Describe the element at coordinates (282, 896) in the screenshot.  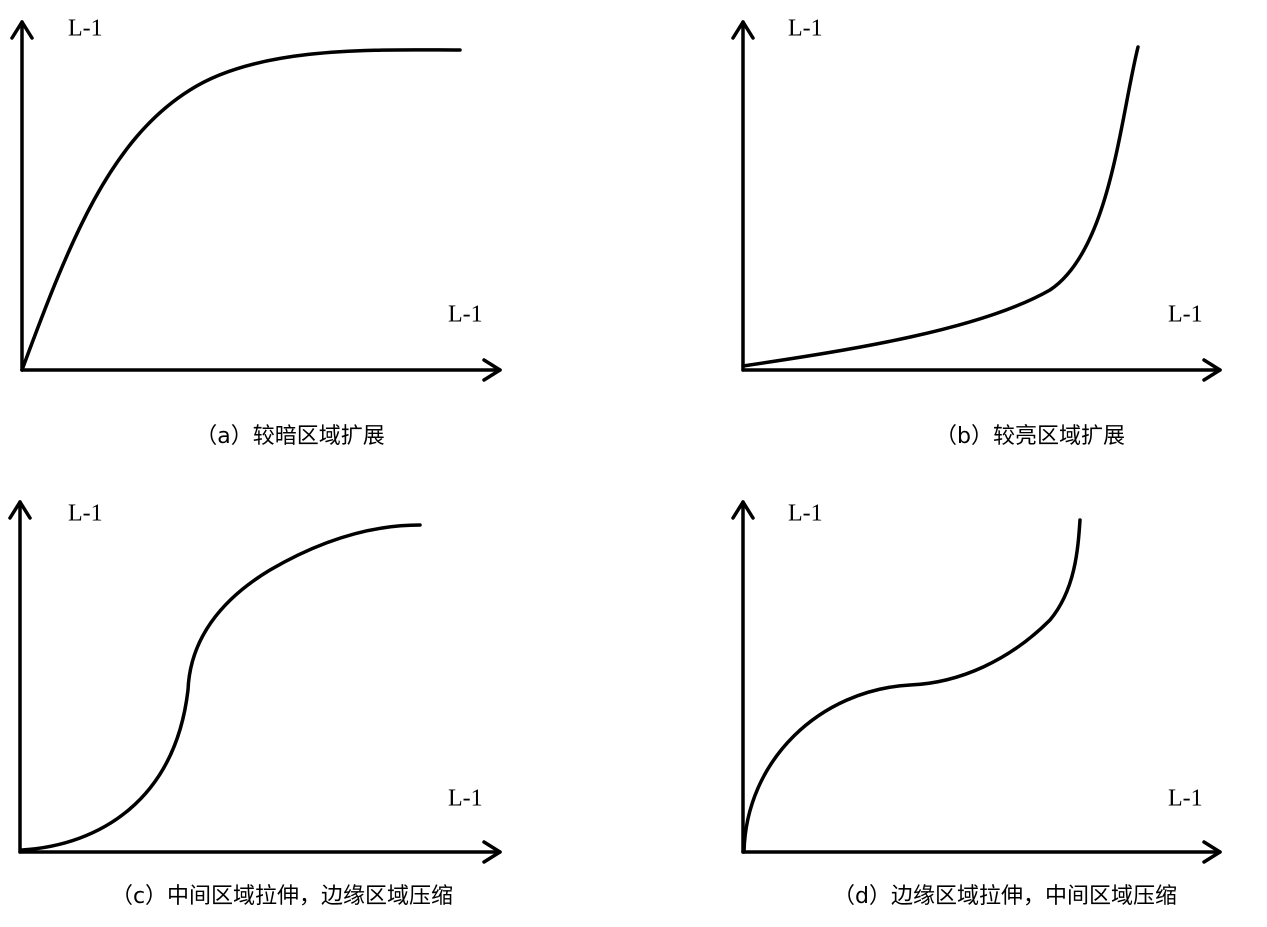
I see `caption: （c）中间区域拉伸，边缘区域压缩` at that location.